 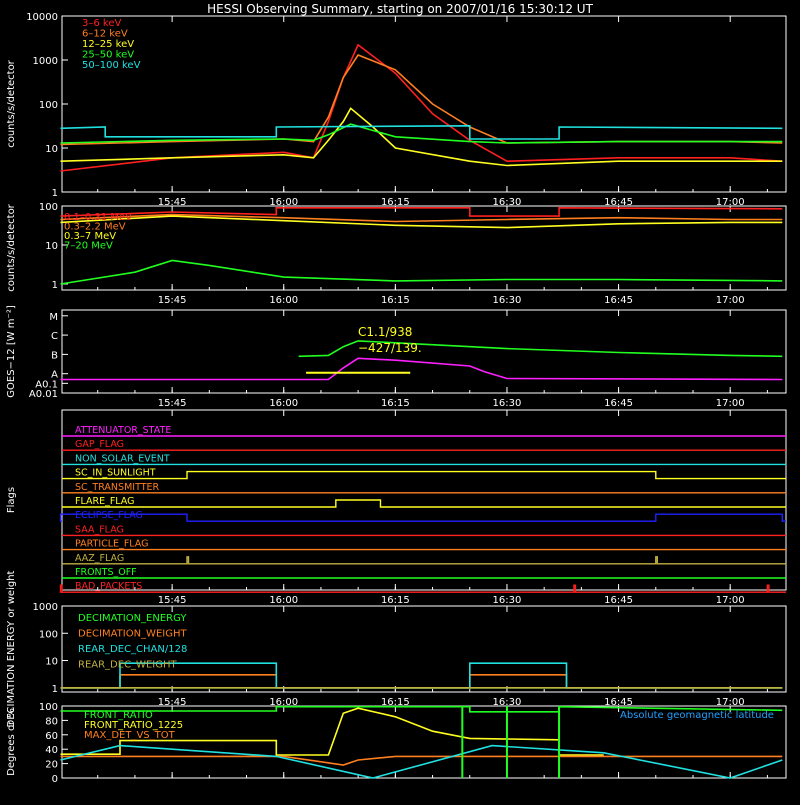 What do you see at coordinates (101, 23) in the screenshot?
I see `legend-entry: 3–6 keV` at bounding box center [101, 23].